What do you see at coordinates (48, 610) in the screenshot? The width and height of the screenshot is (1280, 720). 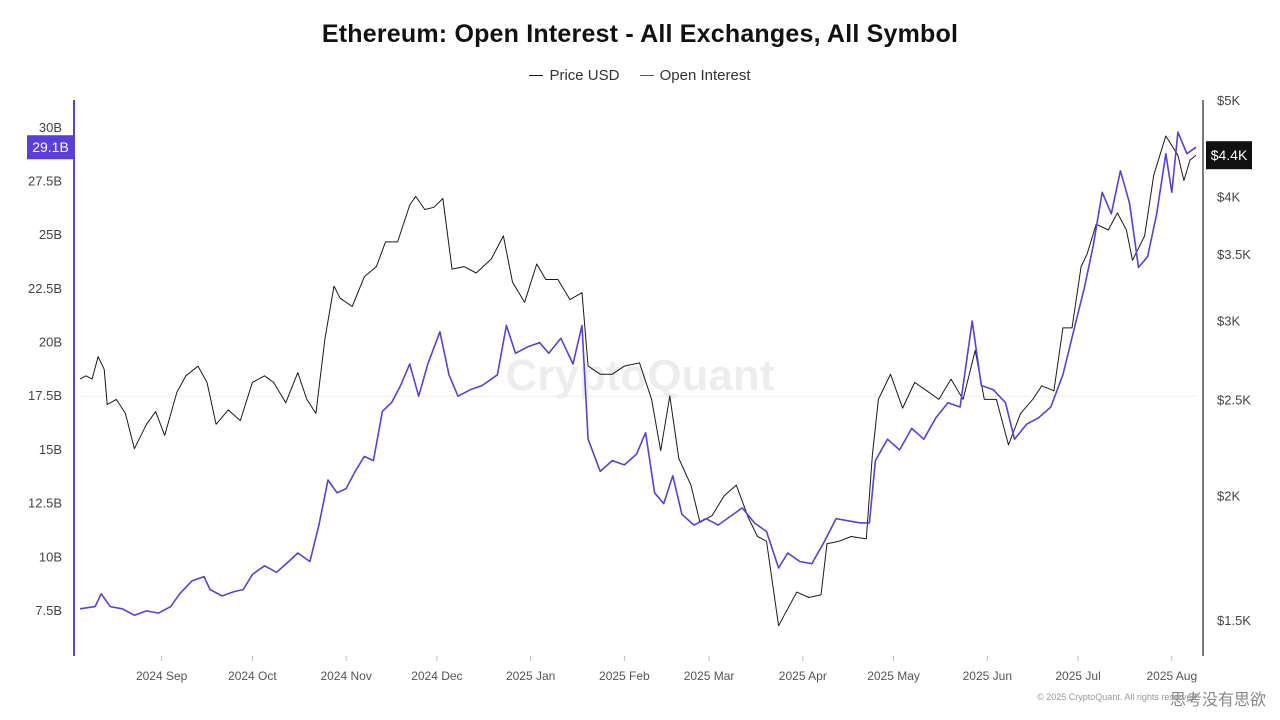 I see `left-tick-label: 7.5B` at bounding box center [48, 610].